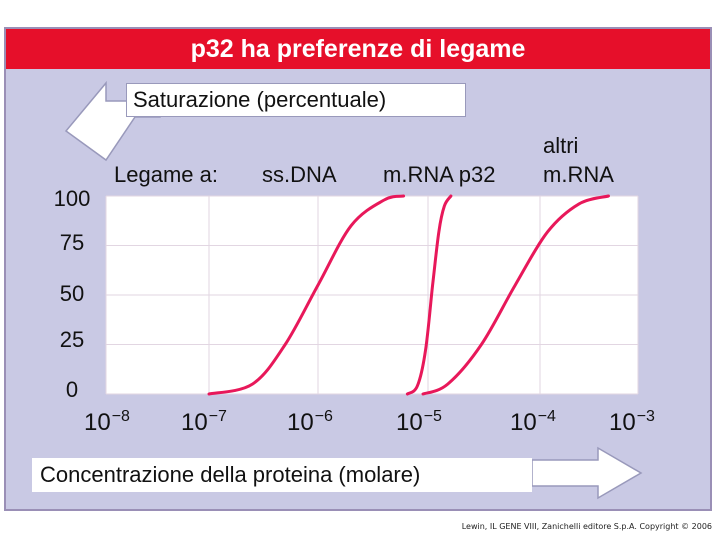 Image resolution: width=720 pixels, height=540 pixels. I want to click on x-tick-label: 10⁻⁷, so click(204, 422).